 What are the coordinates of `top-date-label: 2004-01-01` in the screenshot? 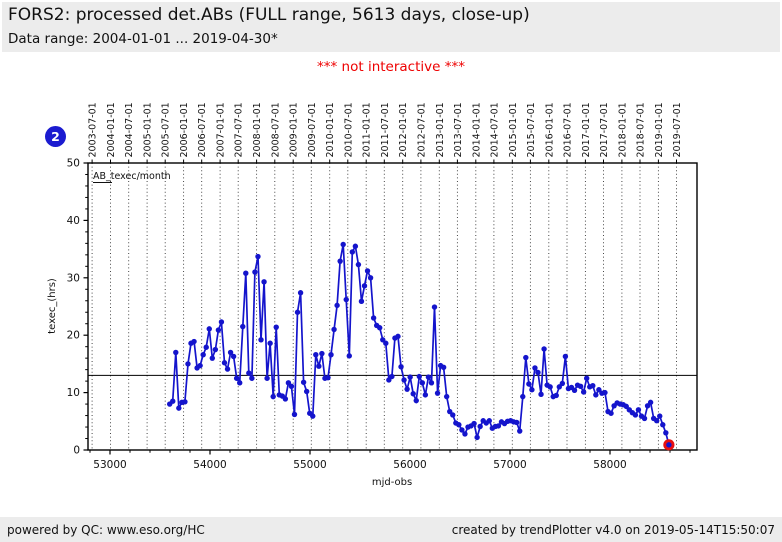 It's located at (111, 129).